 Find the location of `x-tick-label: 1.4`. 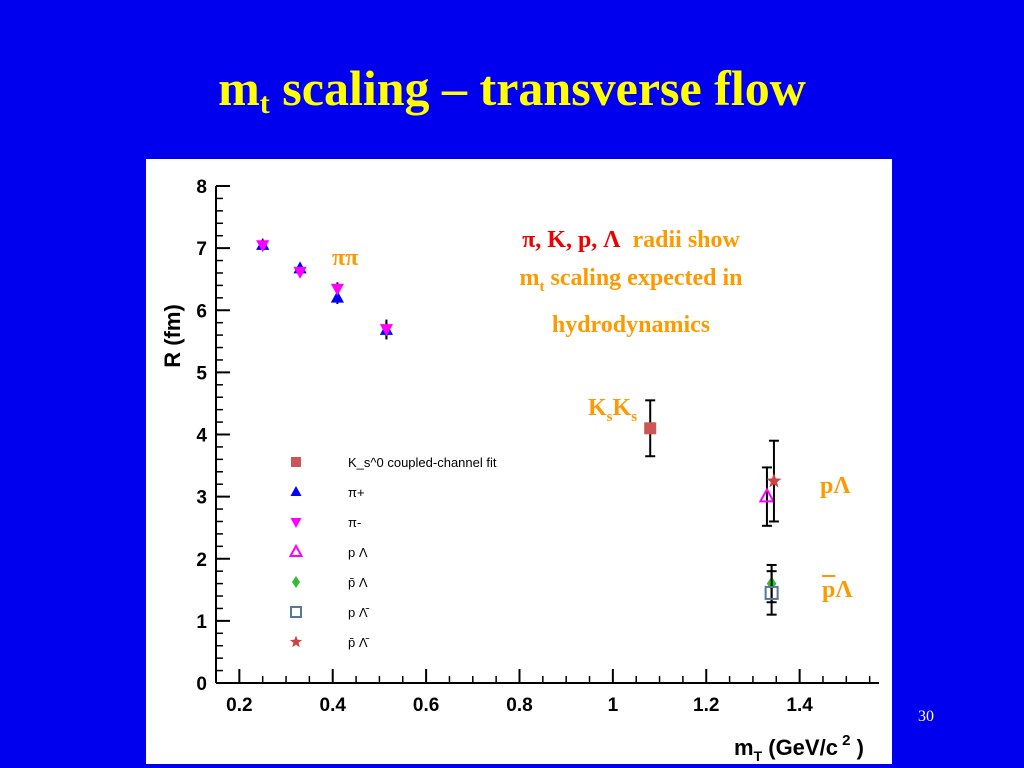

x-tick-label: 1.4 is located at coordinates (799, 705).